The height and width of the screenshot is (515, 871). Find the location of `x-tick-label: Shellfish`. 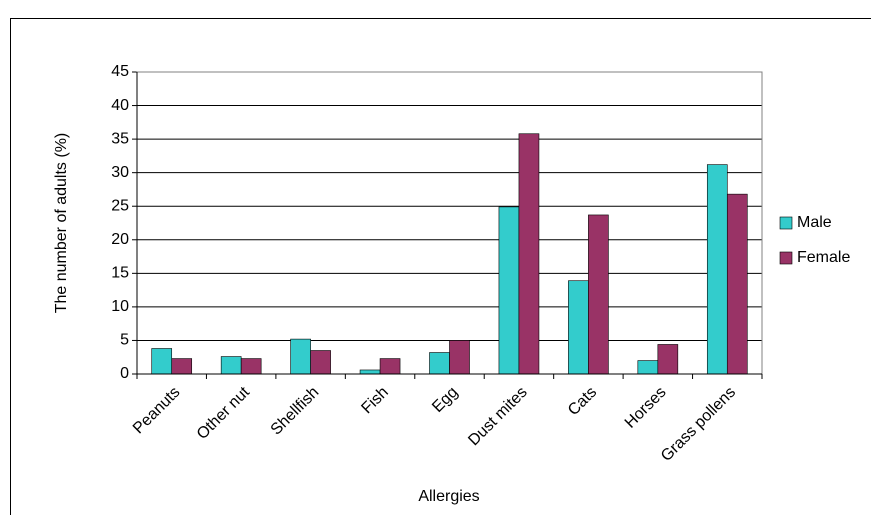

x-tick-label: Shellfish is located at coordinates (295, 411).